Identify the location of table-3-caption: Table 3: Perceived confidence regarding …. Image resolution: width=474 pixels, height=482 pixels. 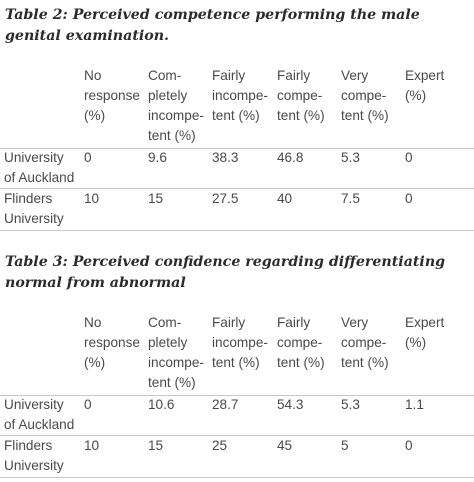
(225, 272).